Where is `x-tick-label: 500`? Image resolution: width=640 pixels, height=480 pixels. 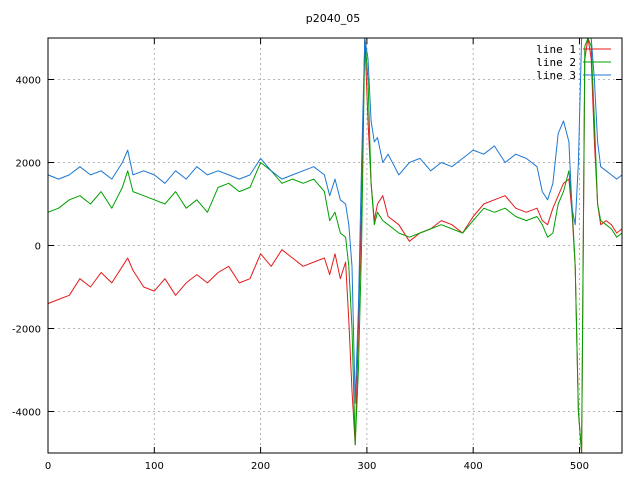 x-tick-label: 500 is located at coordinates (579, 466).